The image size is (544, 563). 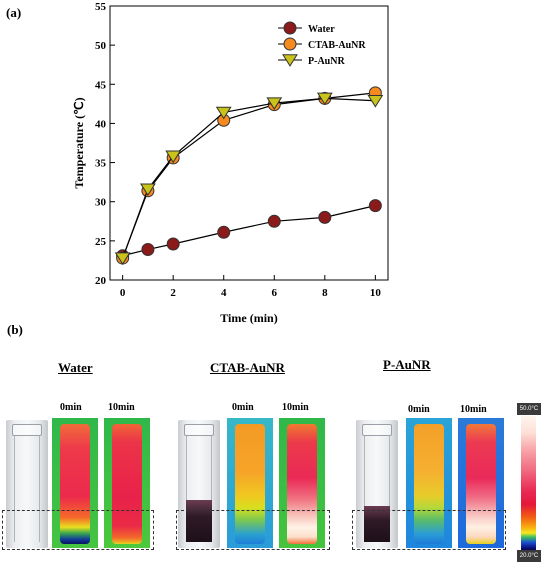 What do you see at coordinates (123, 293) in the screenshot?
I see `x-tick-label: 0` at bounding box center [123, 293].